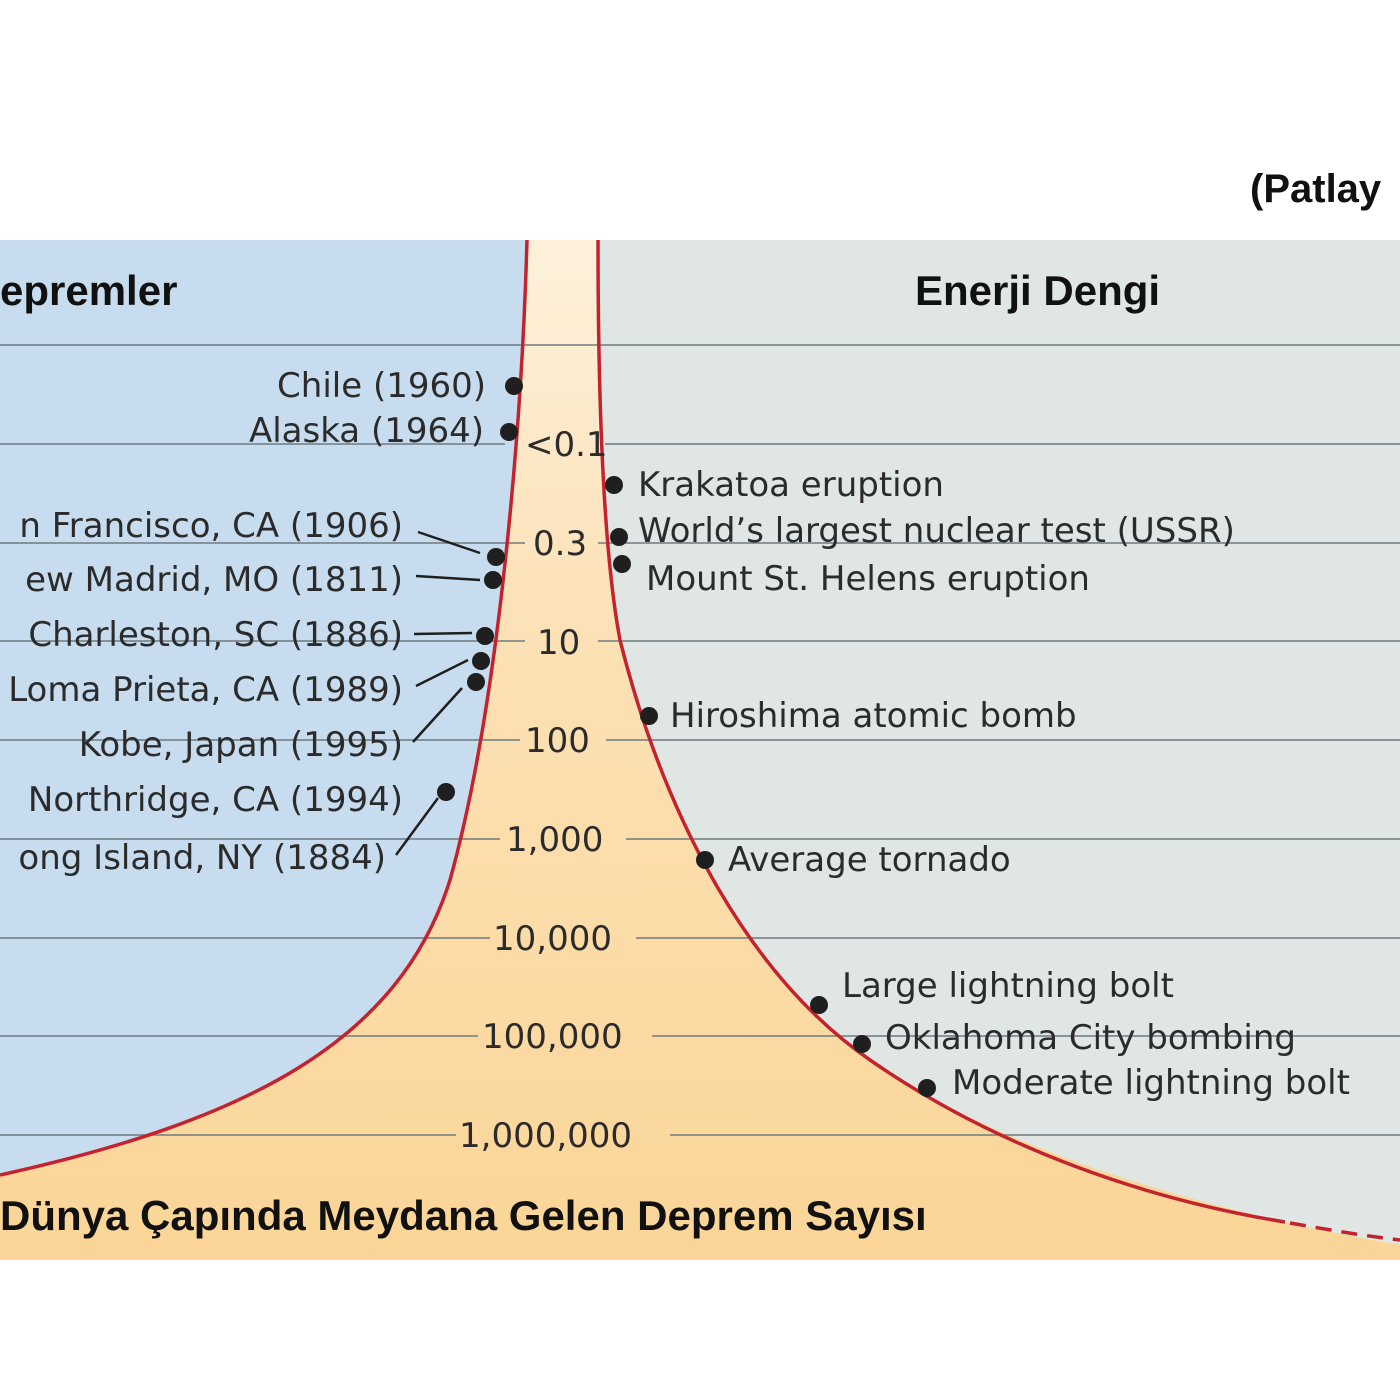 The height and width of the screenshot is (1400, 1400). Describe the element at coordinates (1344, 1231) in the screenshot. I see `right-curve-dashed` at that location.